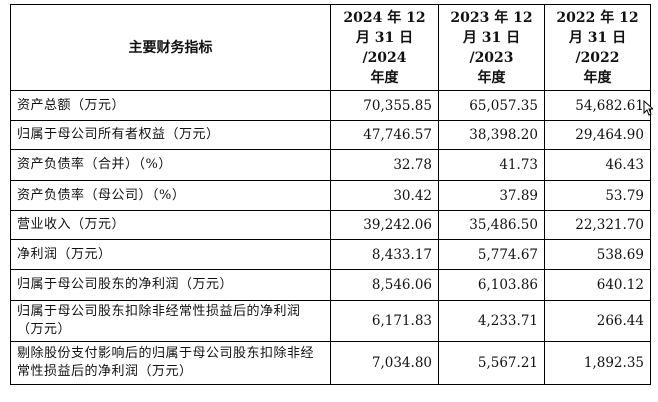  I want to click on header-year-2023: 2023 年 12 月 31 日 /2023 年度, so click(491, 47).